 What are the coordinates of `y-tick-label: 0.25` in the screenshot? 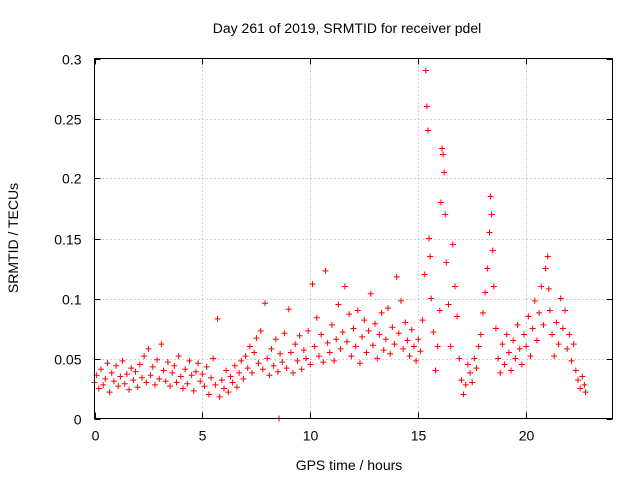 It's located at (67, 120).